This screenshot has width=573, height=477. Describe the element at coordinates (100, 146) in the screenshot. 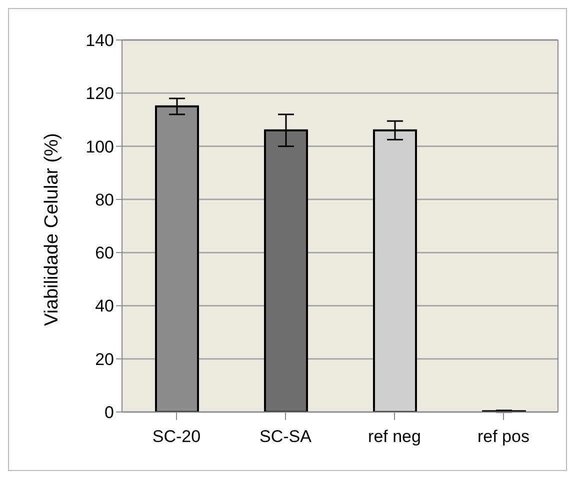

I see `y-tick-label: 100` at that location.